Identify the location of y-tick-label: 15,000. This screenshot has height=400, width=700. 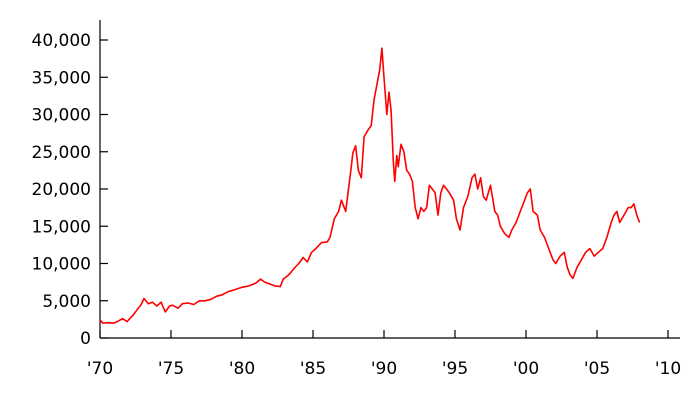
(61, 227).